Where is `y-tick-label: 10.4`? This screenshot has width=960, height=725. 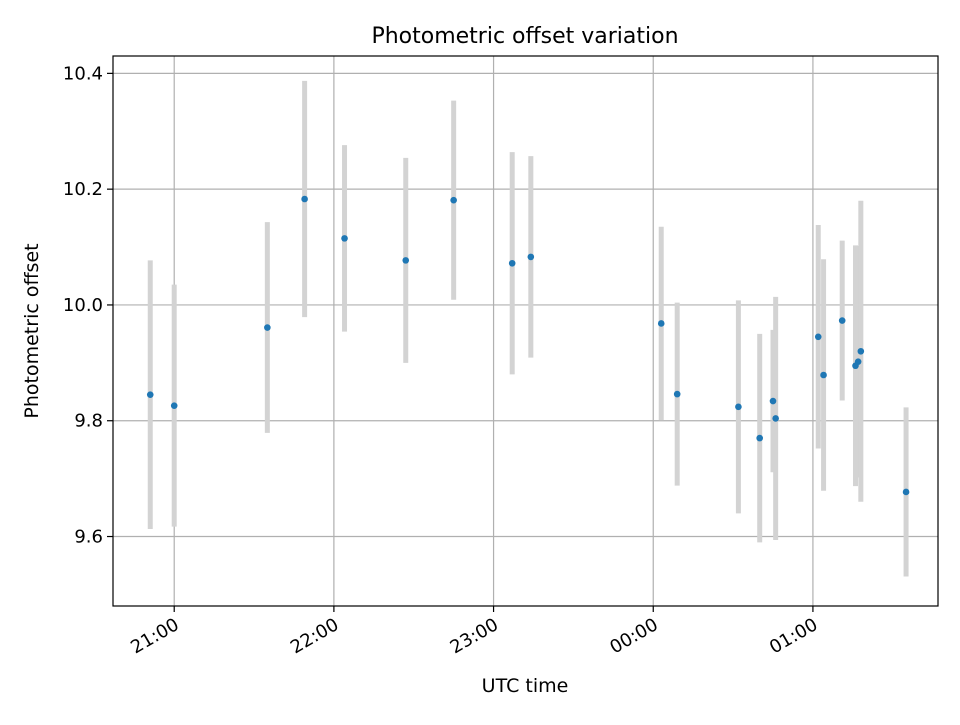 y-tick-label: 10.4 is located at coordinates (83, 73).